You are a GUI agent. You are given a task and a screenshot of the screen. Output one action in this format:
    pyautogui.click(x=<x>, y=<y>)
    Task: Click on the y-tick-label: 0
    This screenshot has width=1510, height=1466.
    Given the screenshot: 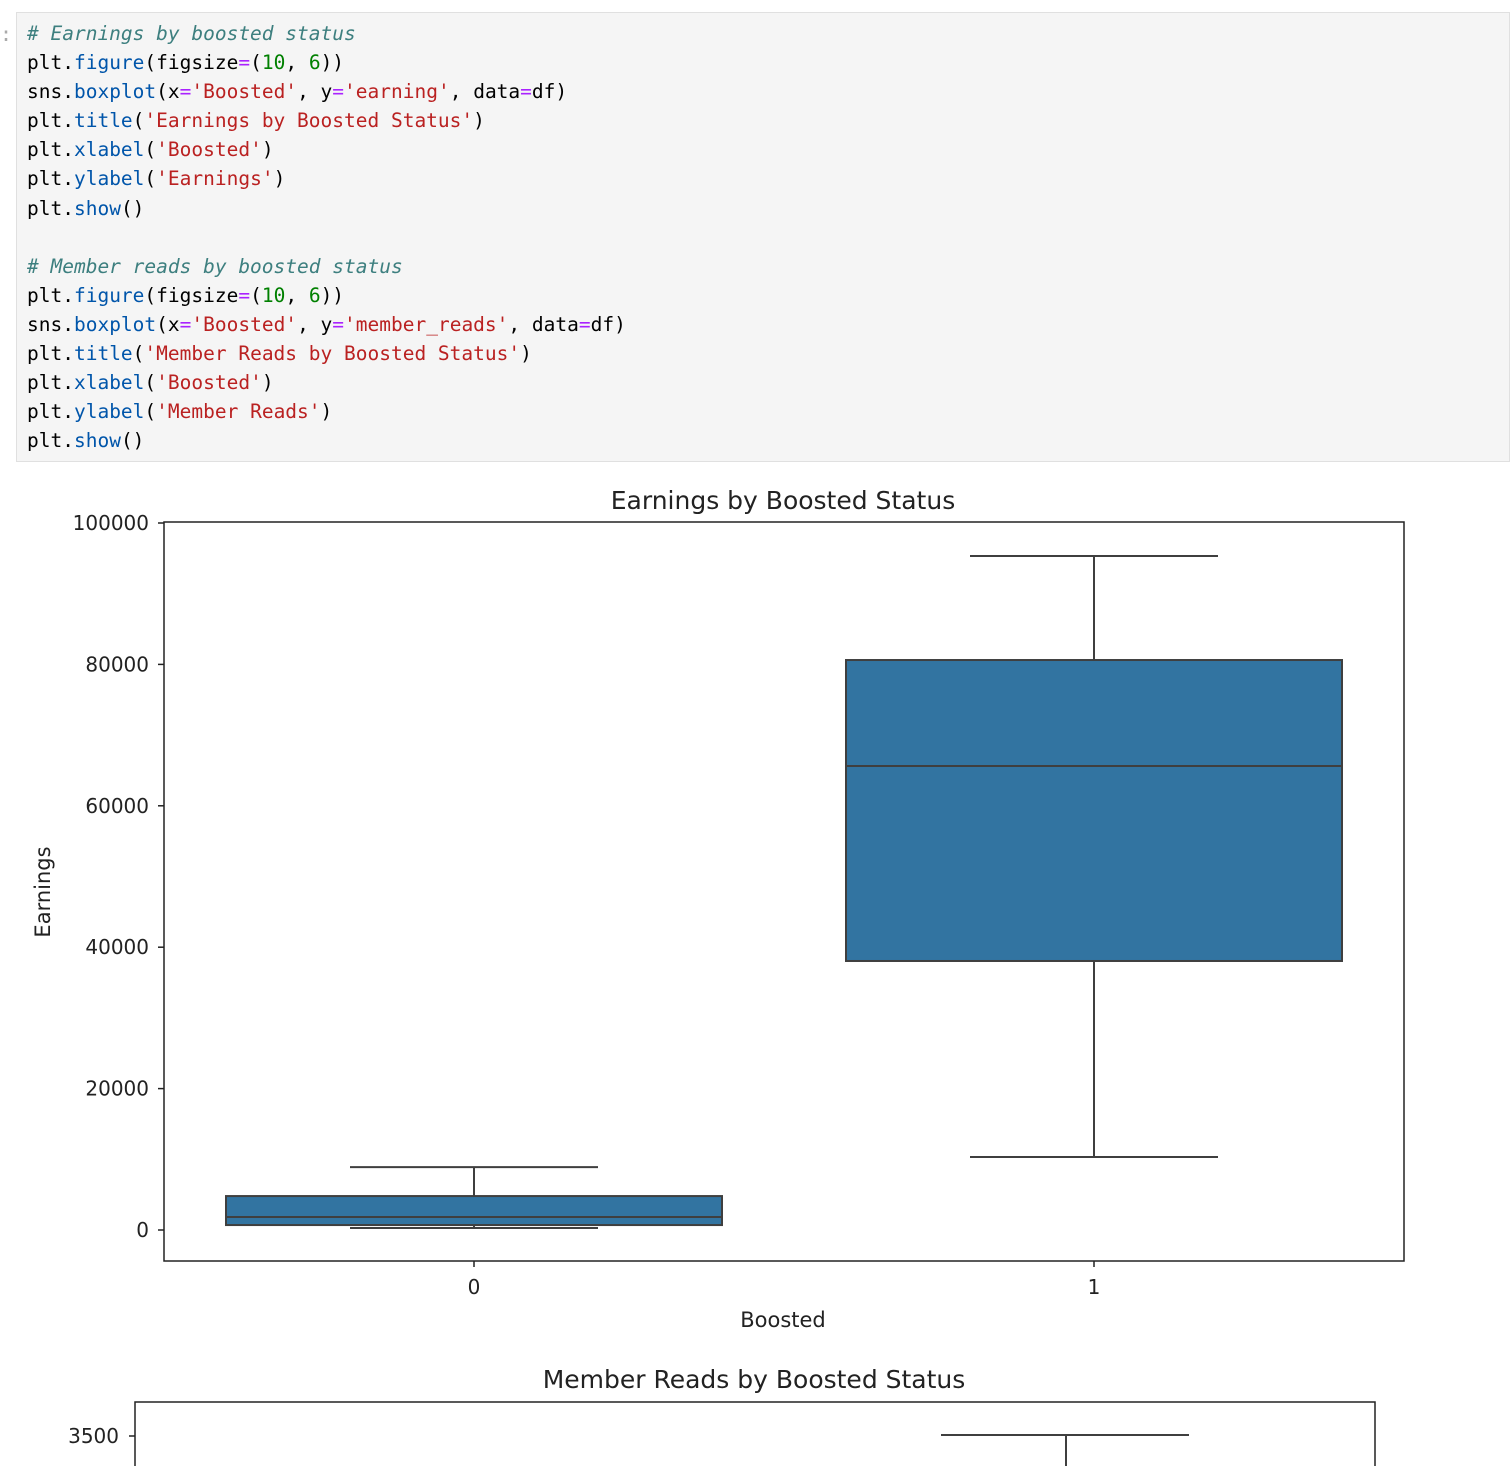 What is the action you would take?
    pyautogui.click(x=142, y=1230)
    